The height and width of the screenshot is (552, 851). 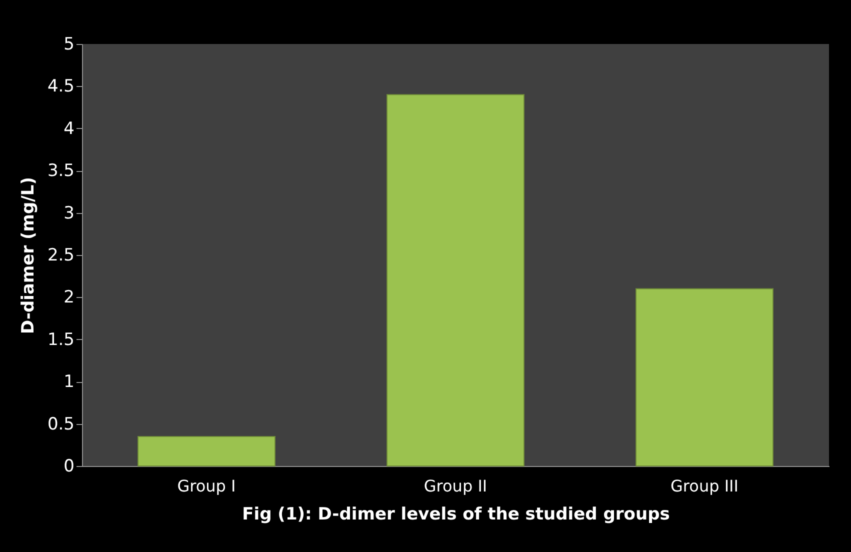 I want to click on y-tick-label: 3.5, so click(x=60, y=171).